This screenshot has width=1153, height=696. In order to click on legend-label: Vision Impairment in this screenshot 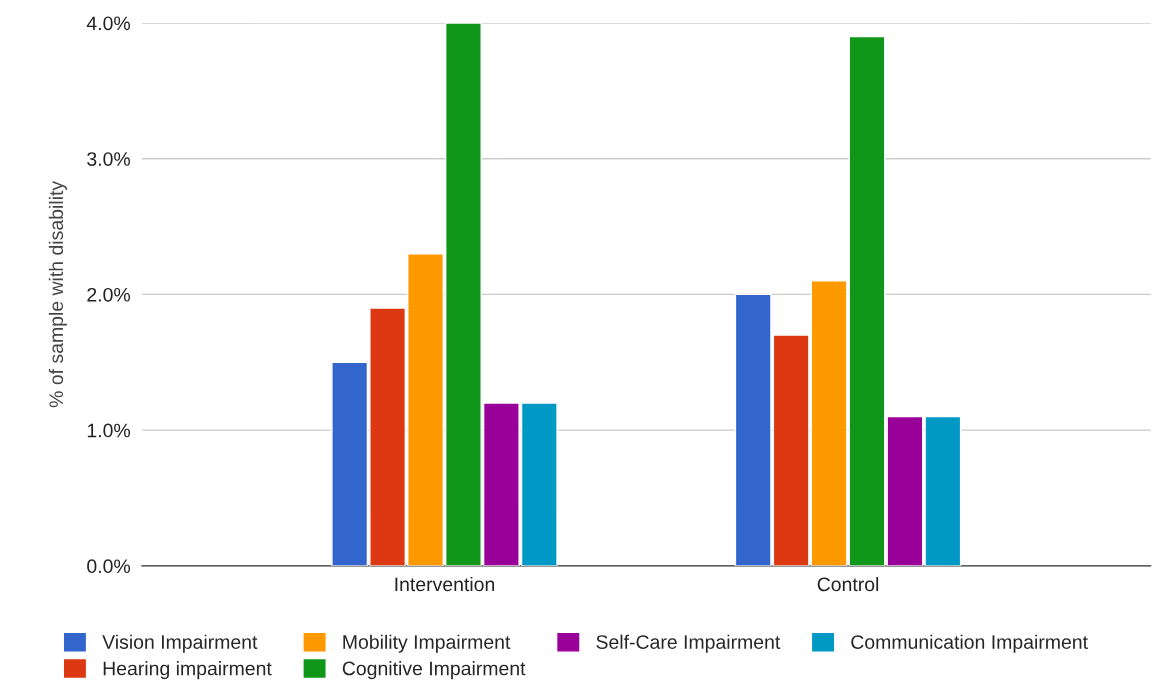, I will do `click(180, 643)`.